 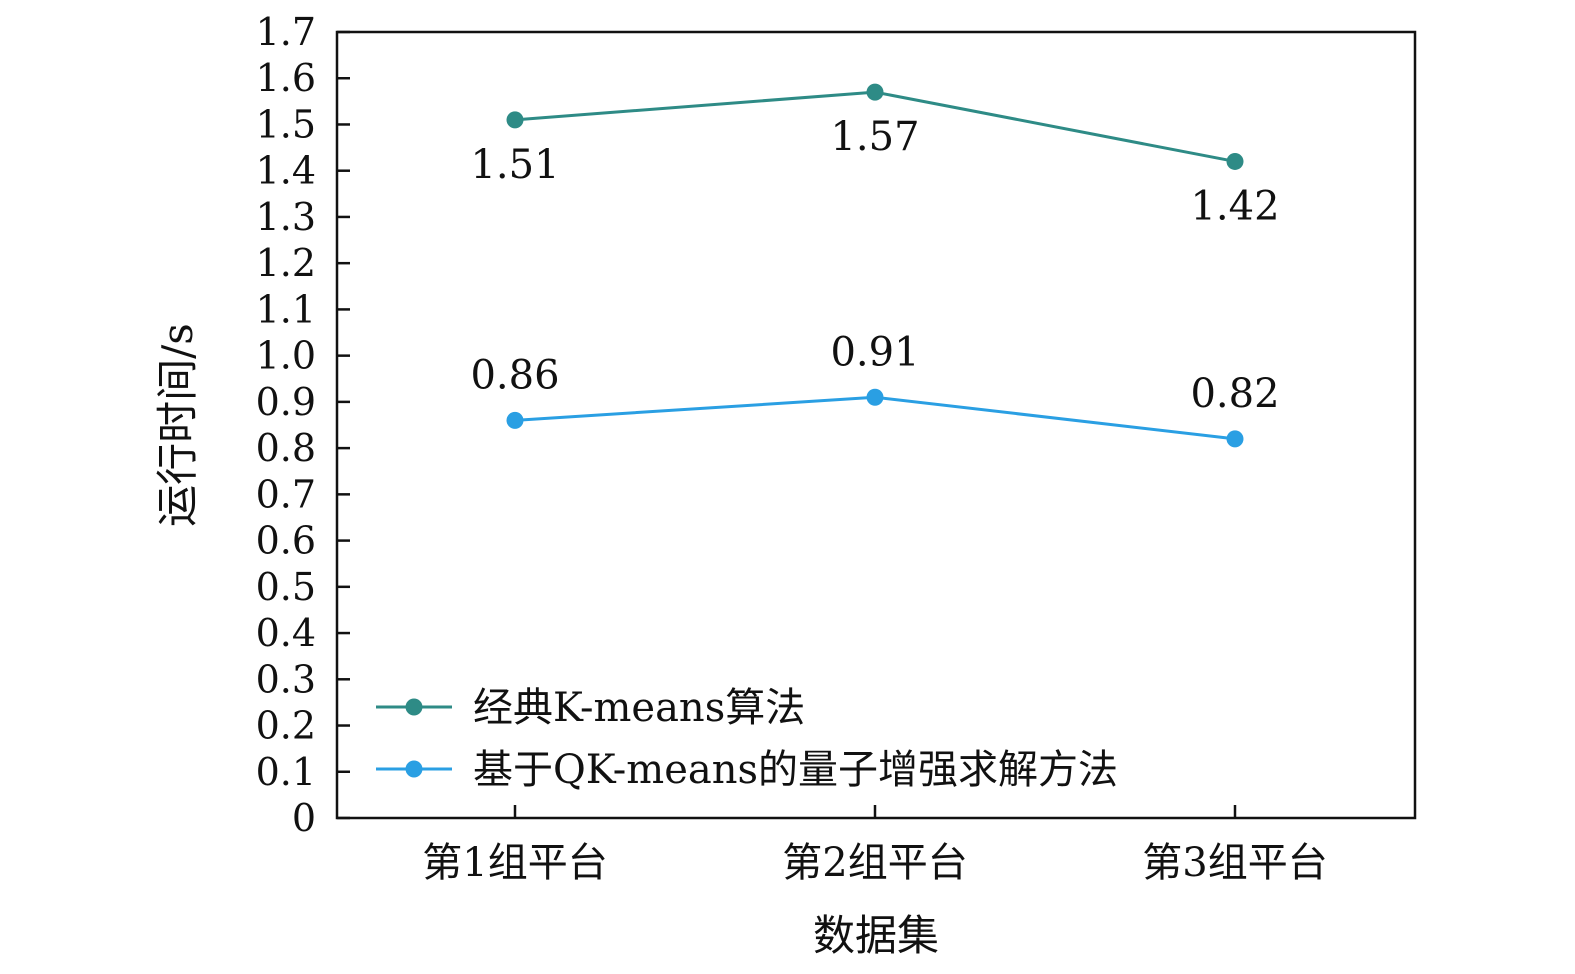 I want to click on series-2: 0.86 0.91 0.82, so click(x=875, y=388).